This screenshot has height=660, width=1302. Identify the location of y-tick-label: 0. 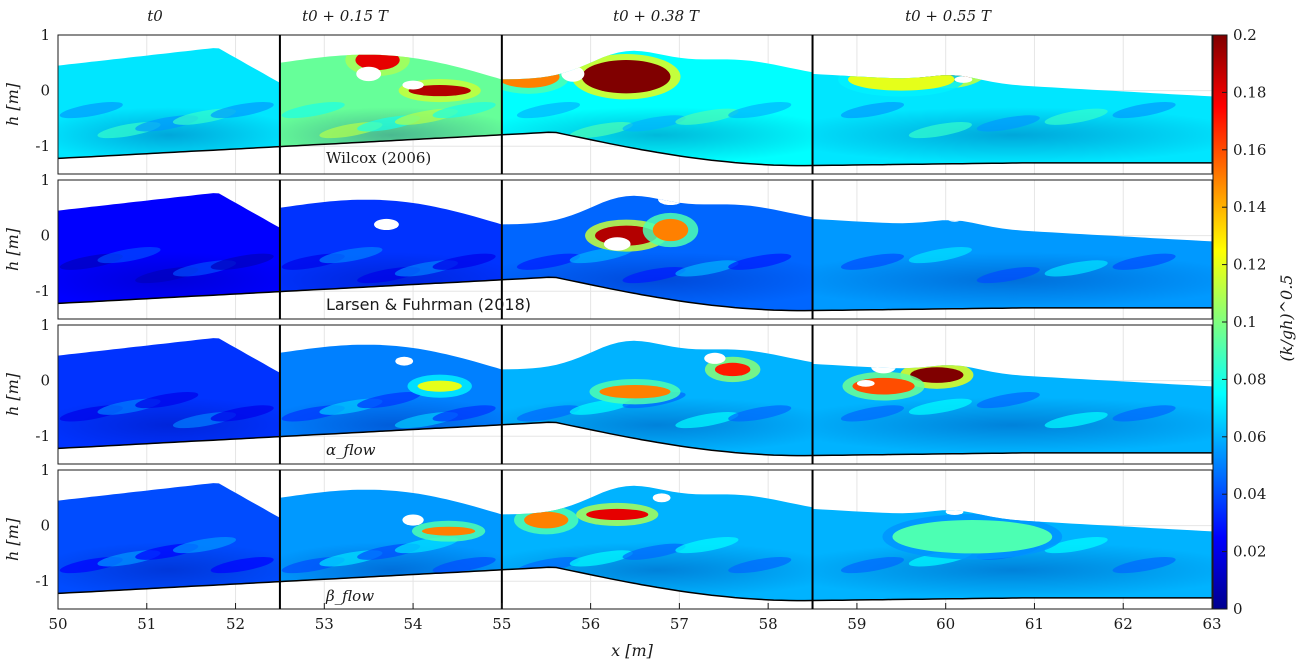
(45, 381).